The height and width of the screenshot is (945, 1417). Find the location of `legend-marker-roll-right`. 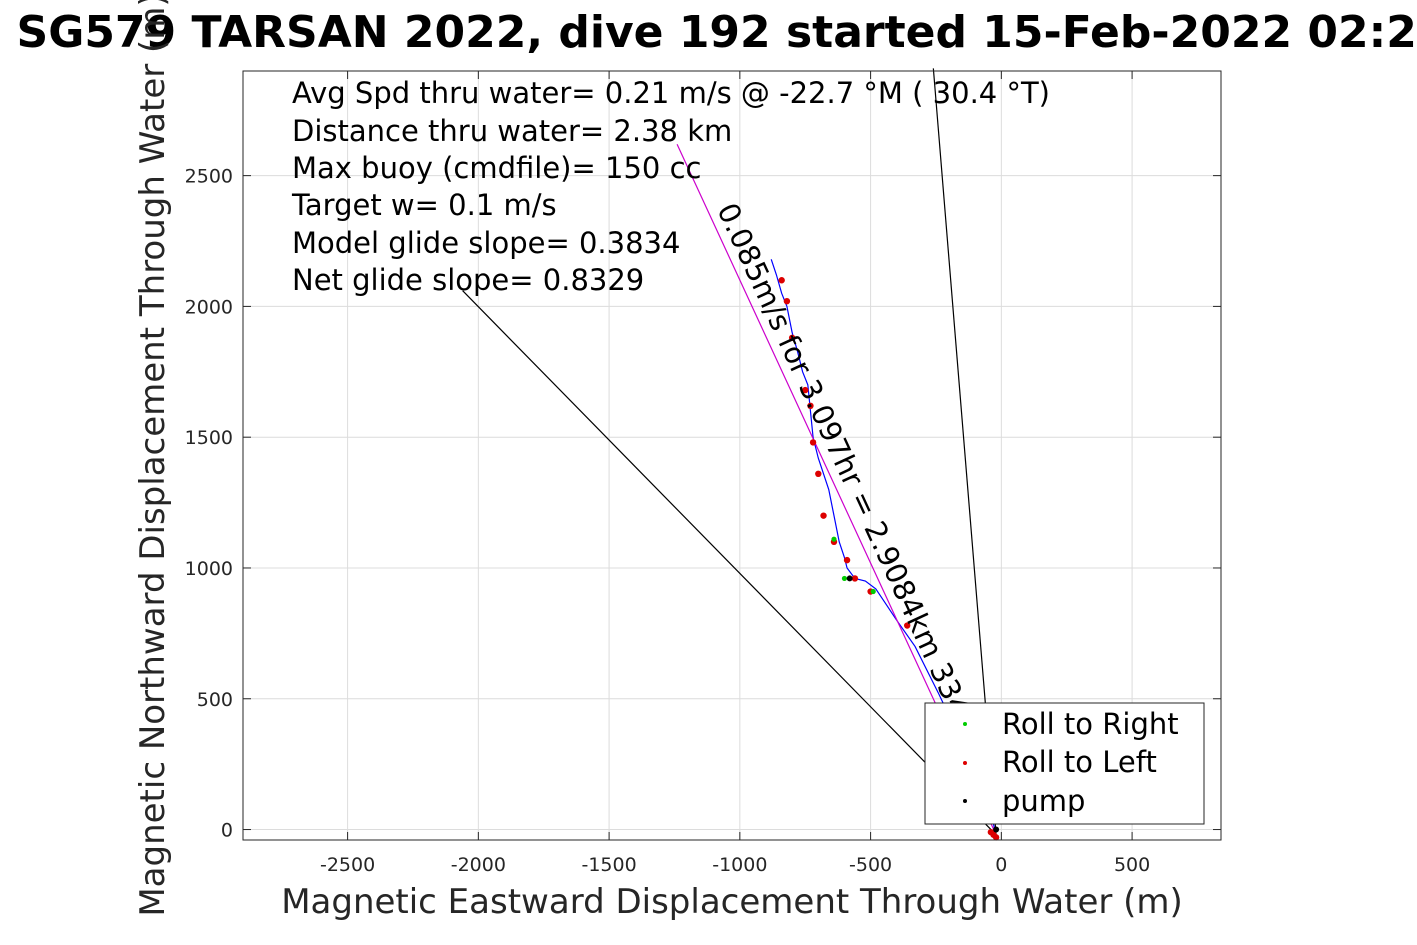

legend-marker-roll-right is located at coordinates (965, 724).